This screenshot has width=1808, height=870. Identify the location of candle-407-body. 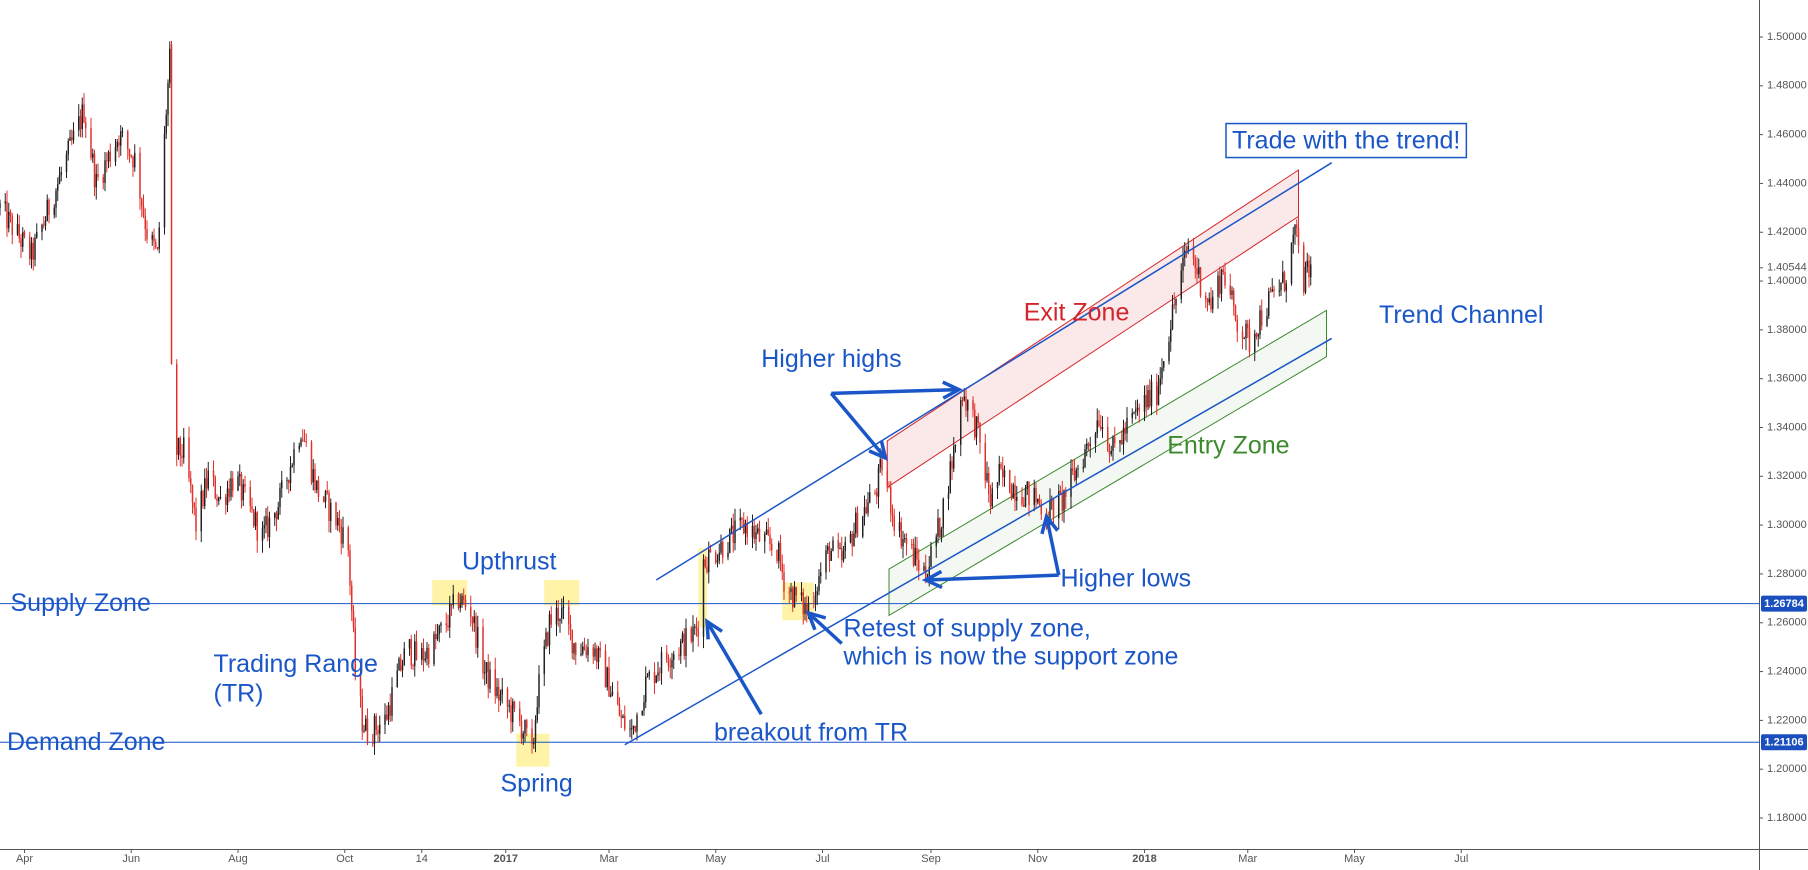
(999, 473).